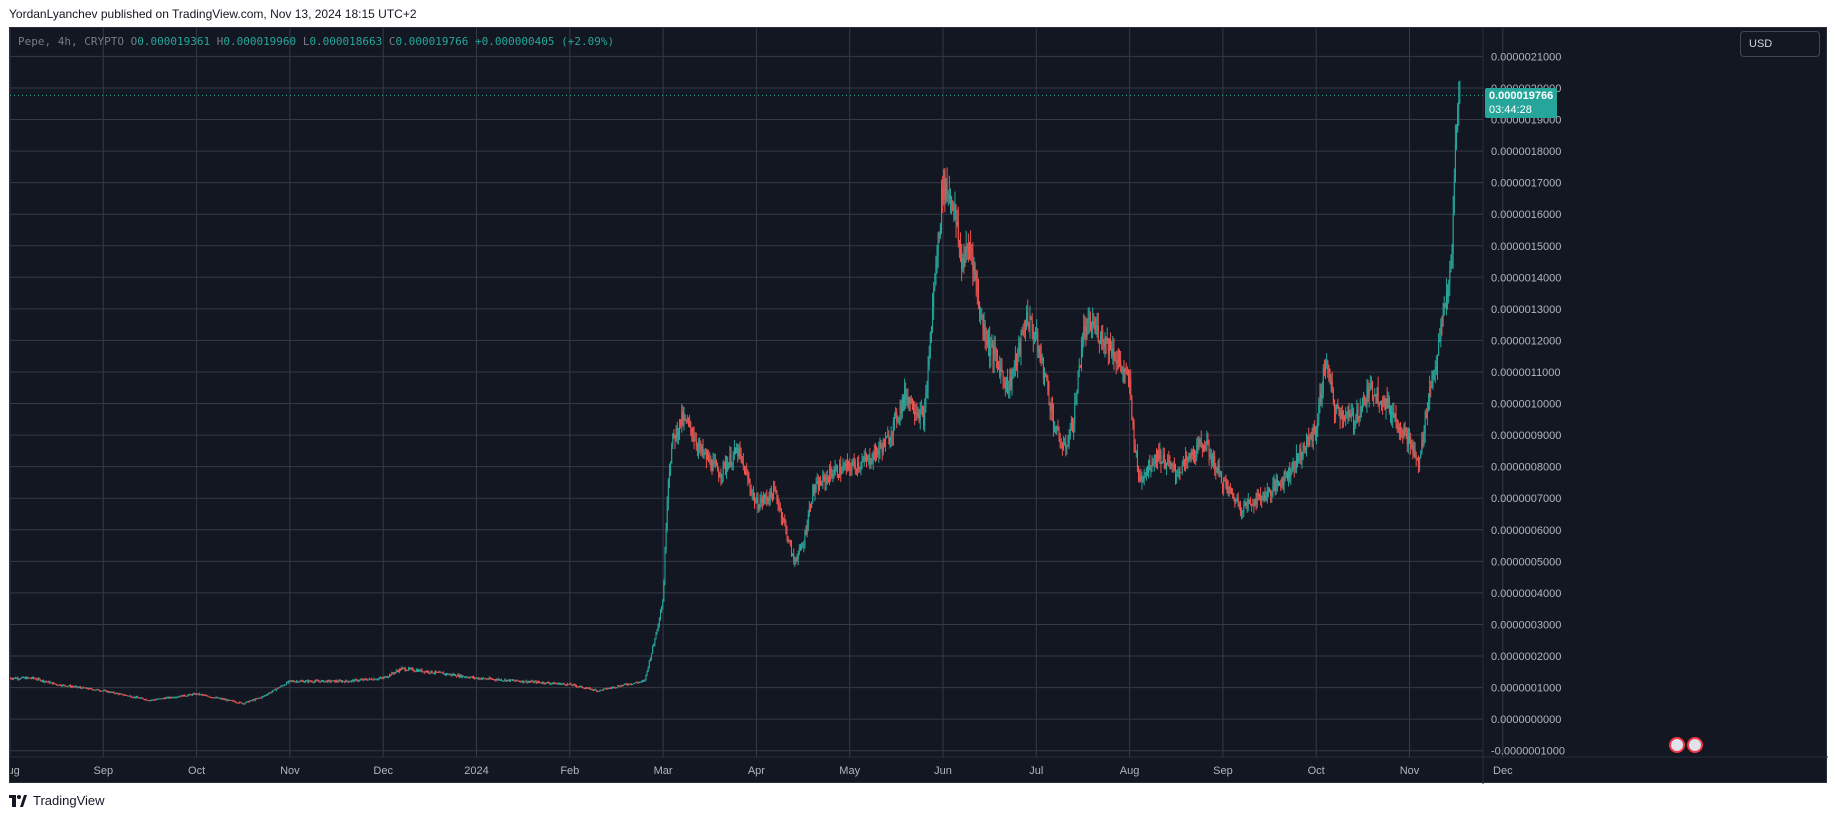 The image size is (1835, 819). Describe the element at coordinates (196, 771) in the screenshot. I see `time-tick-label: Oct` at that location.